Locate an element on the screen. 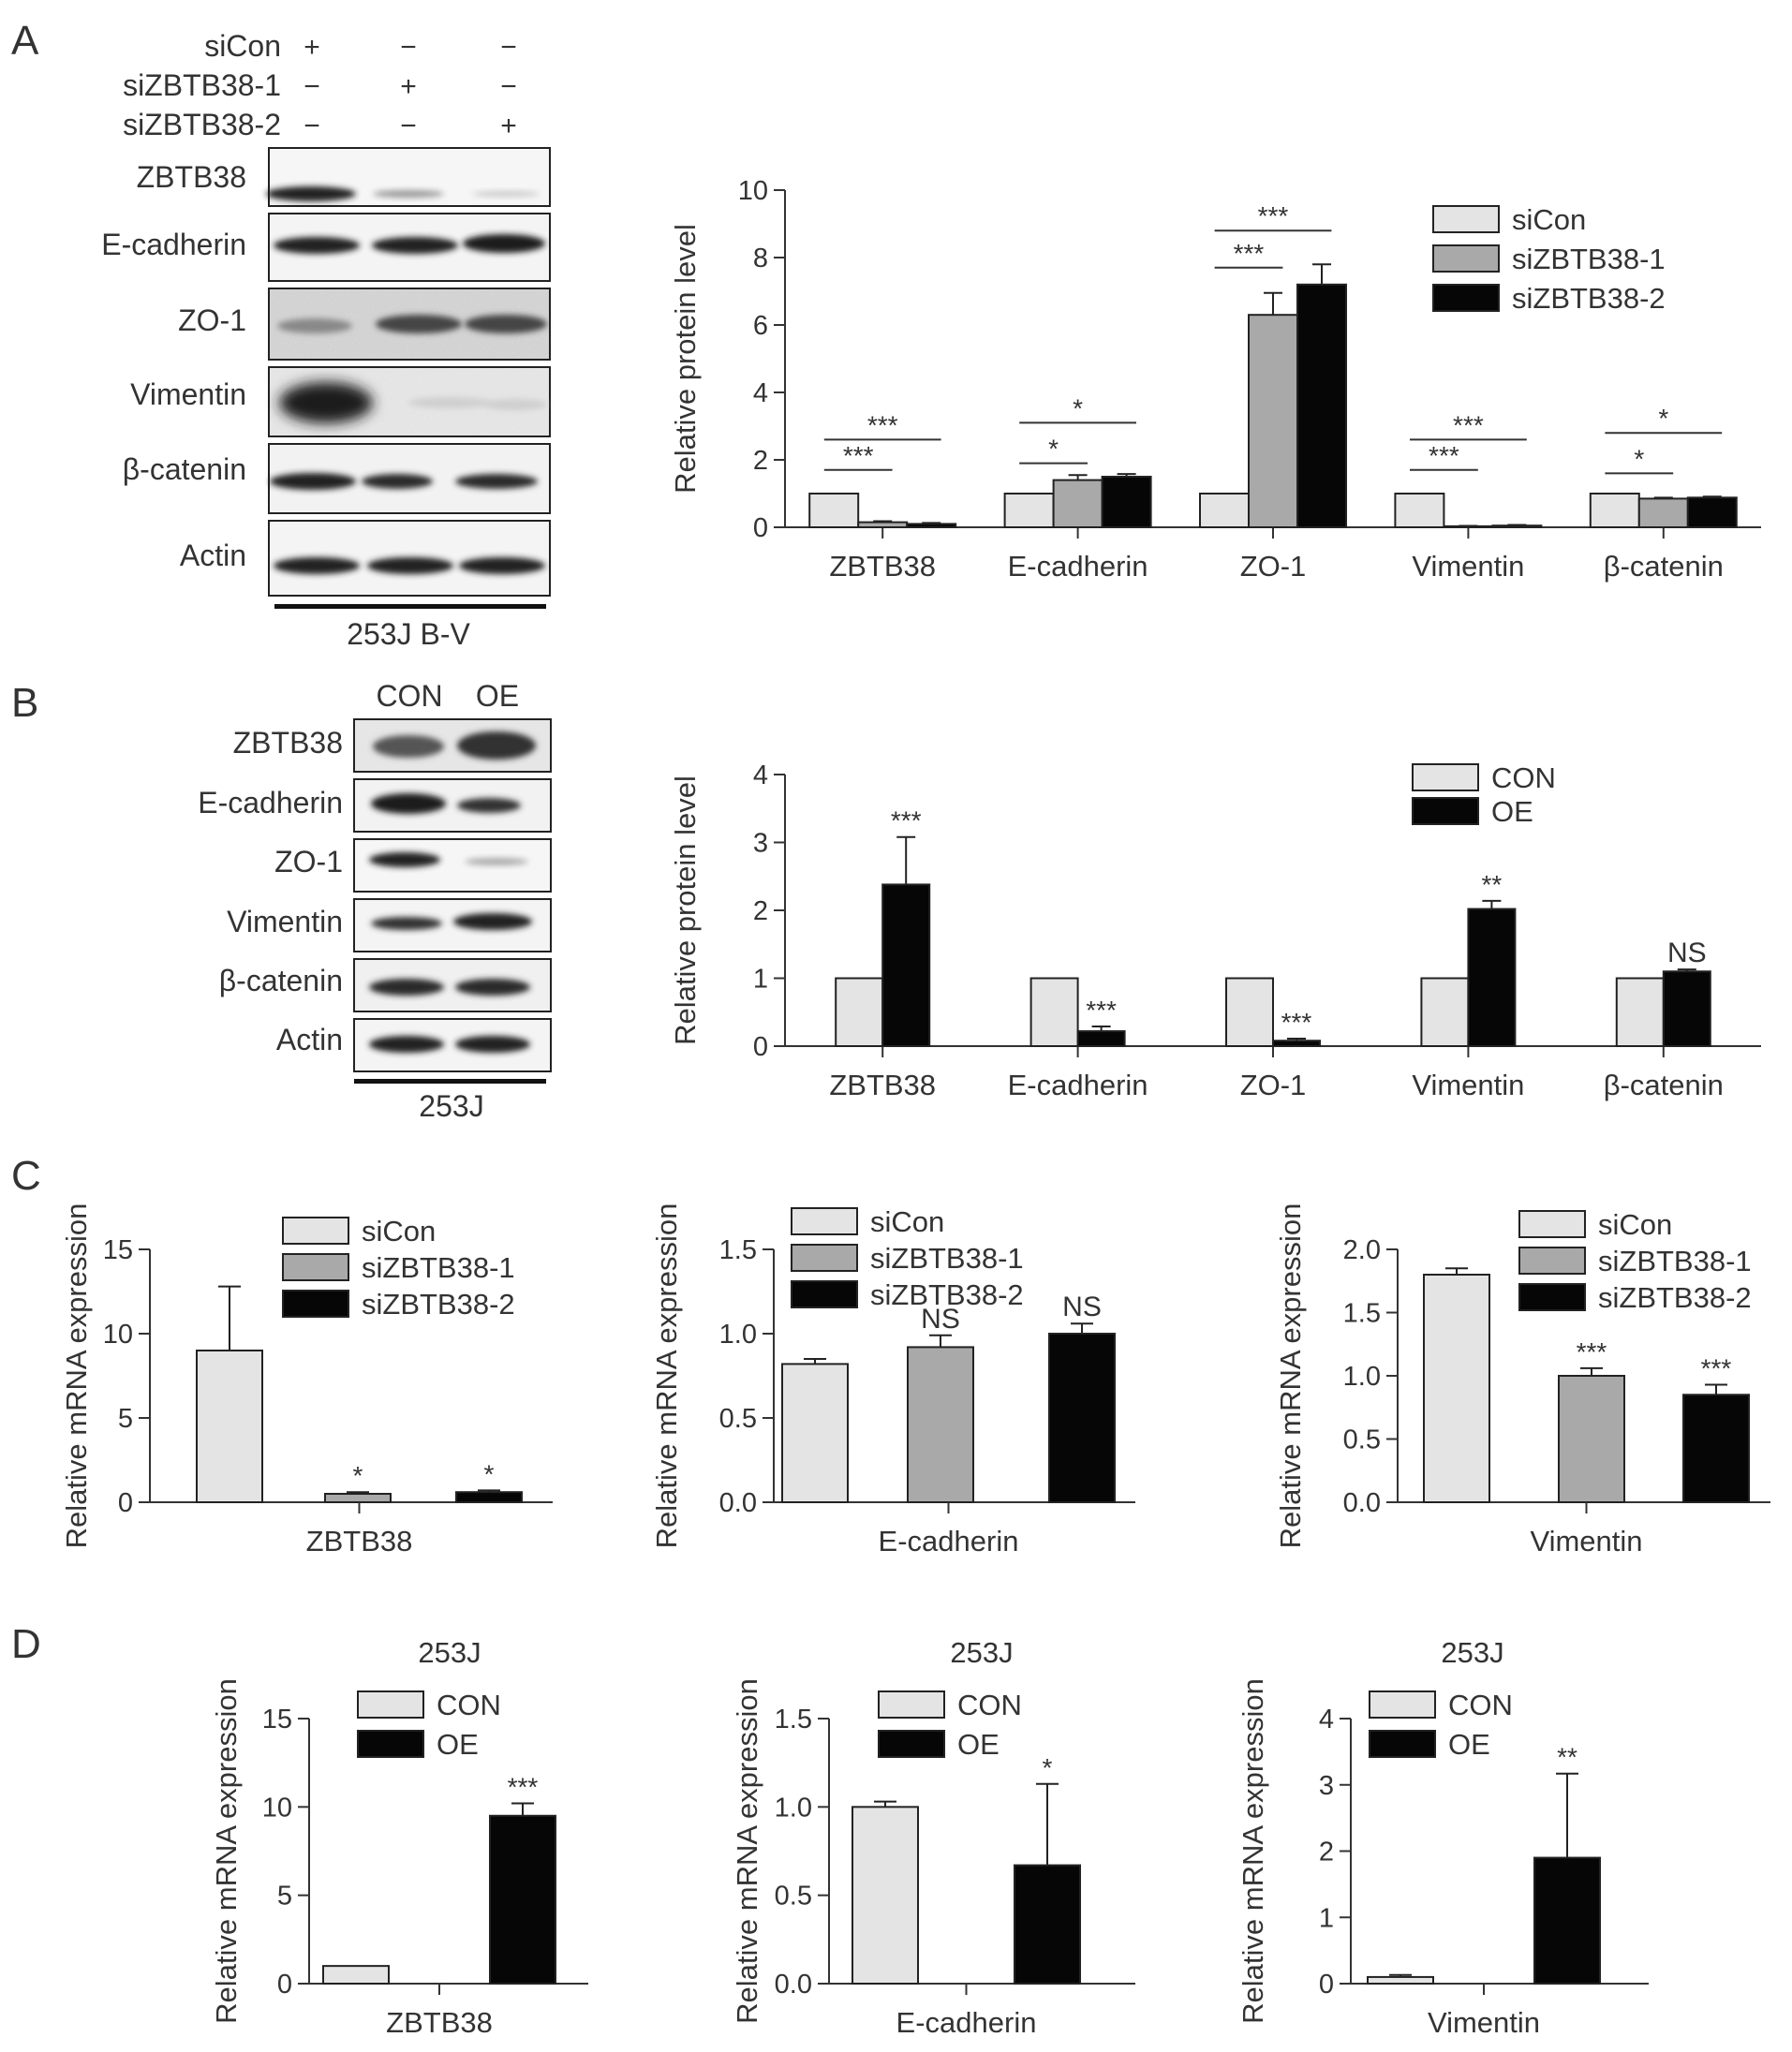 Image resolution: width=1792 pixels, height=2052 pixels. blot-a-mark: + is located at coordinates (408, 86).